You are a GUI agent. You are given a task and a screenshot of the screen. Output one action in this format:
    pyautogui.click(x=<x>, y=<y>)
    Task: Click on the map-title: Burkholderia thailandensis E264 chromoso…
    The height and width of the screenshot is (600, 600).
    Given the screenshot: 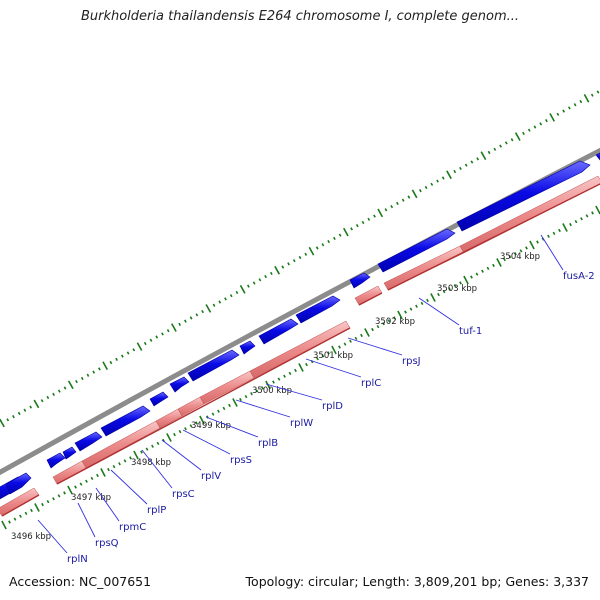 What is the action you would take?
    pyautogui.click(x=300, y=16)
    